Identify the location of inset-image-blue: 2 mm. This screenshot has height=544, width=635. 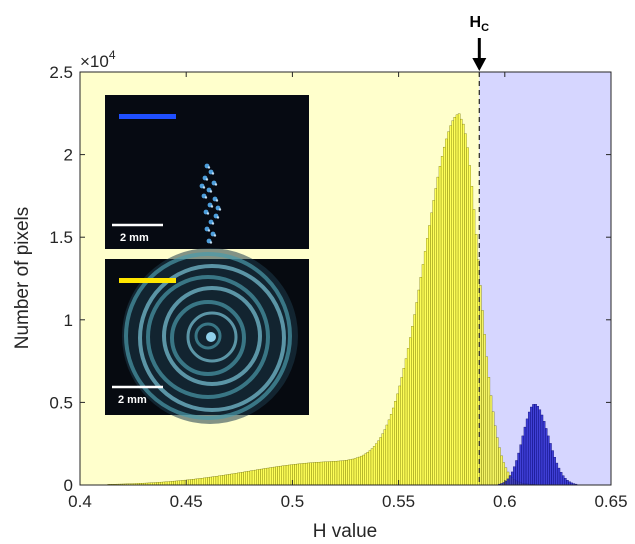
(207, 172).